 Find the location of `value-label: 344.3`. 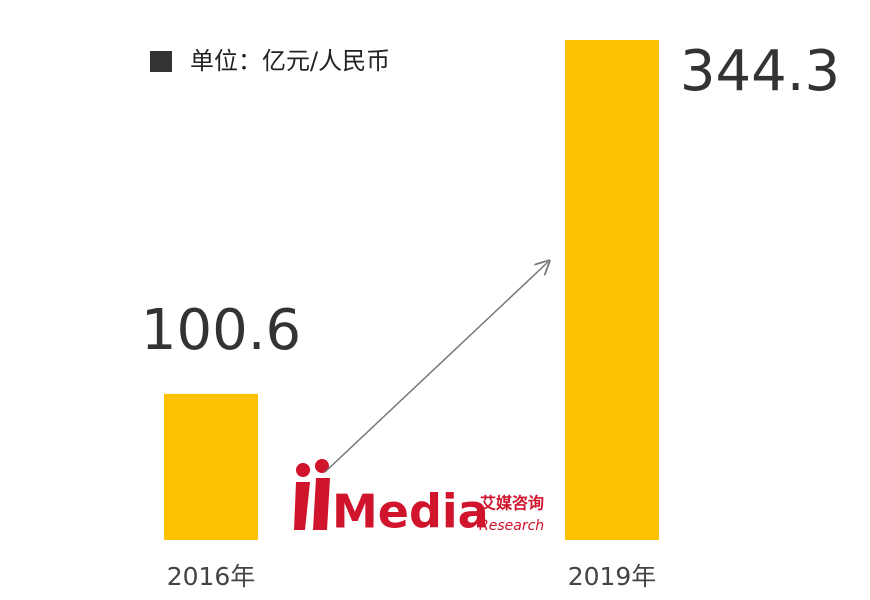

value-label: 344.3 is located at coordinates (760, 71).